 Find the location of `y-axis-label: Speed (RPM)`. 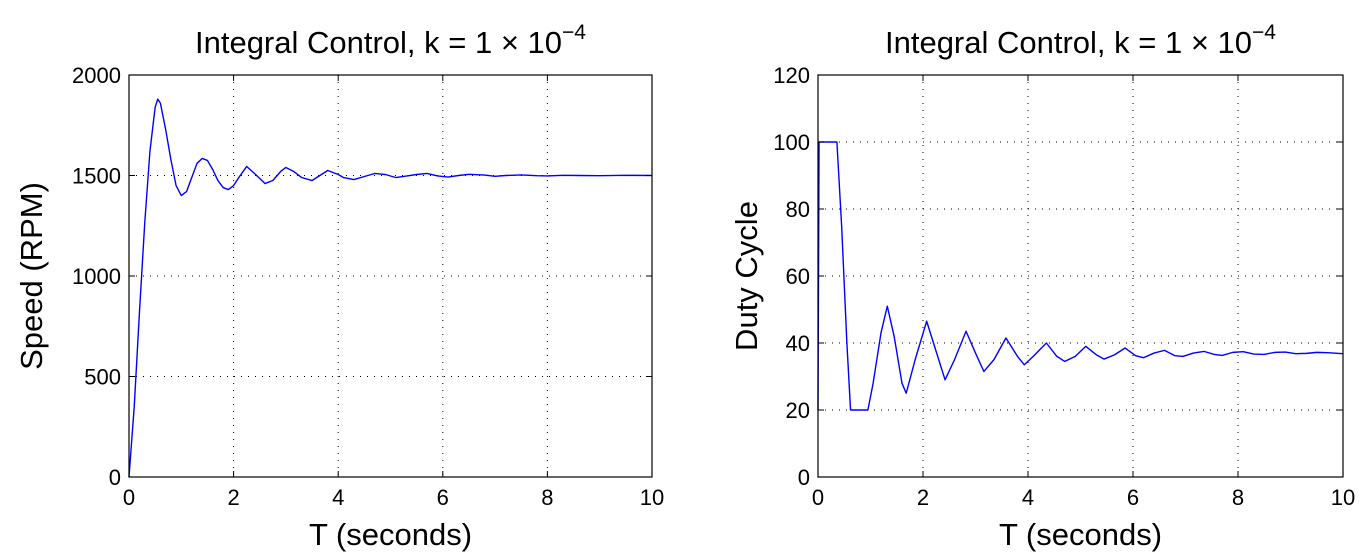

y-axis-label: Speed (RPM) is located at coordinates (31, 276).